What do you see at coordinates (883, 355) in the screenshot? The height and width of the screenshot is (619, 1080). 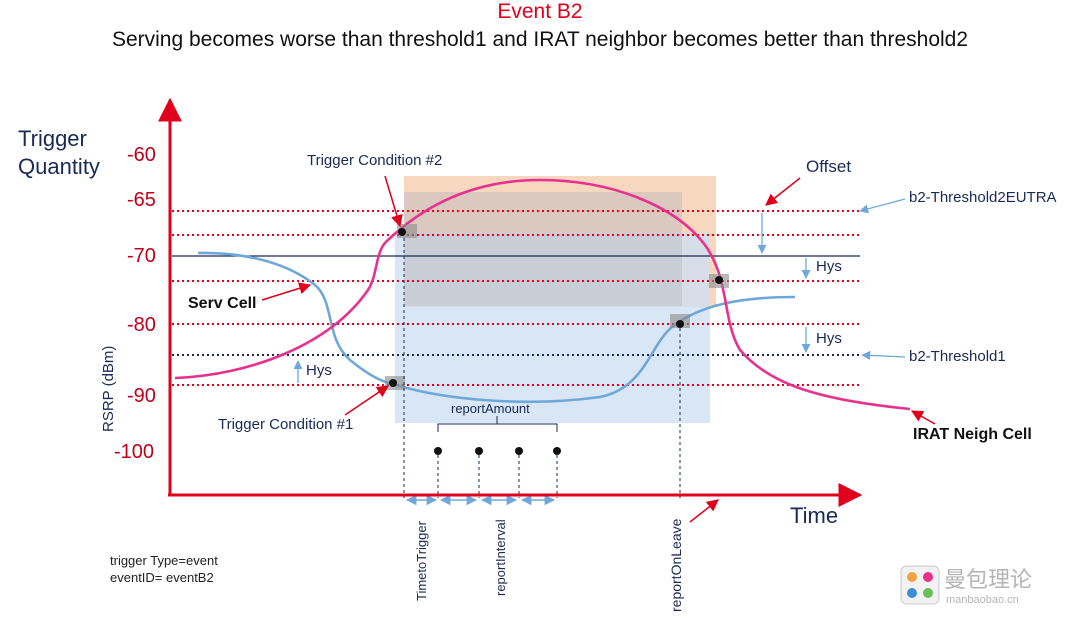 I see `threshold1-callout` at bounding box center [883, 355].